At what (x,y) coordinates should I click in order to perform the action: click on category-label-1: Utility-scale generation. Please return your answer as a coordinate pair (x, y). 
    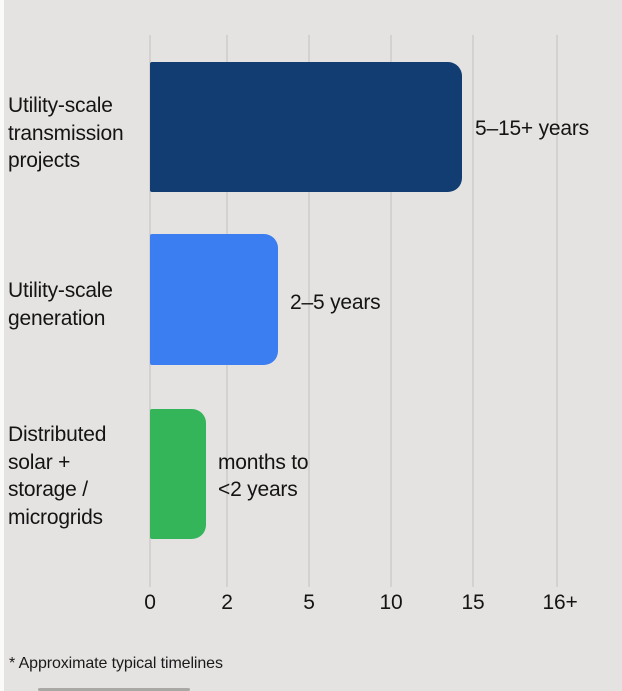
    Looking at the image, I should click on (60, 304).